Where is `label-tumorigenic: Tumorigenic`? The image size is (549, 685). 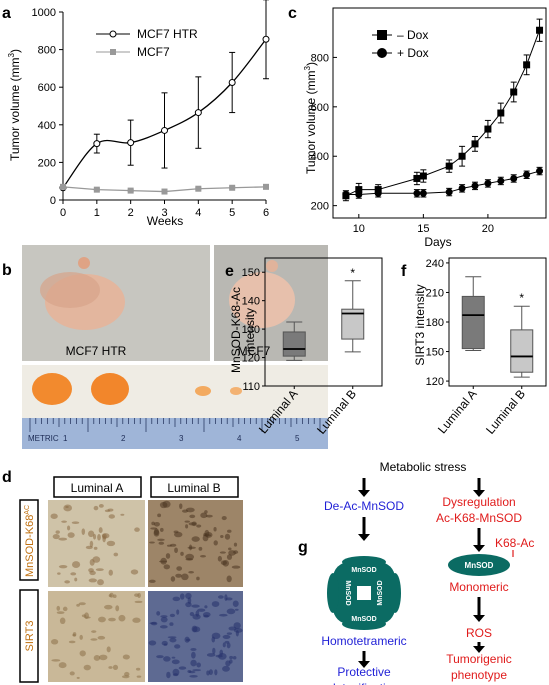
label-tumorigenic: Tumorigenic is located at coordinates (479, 659).